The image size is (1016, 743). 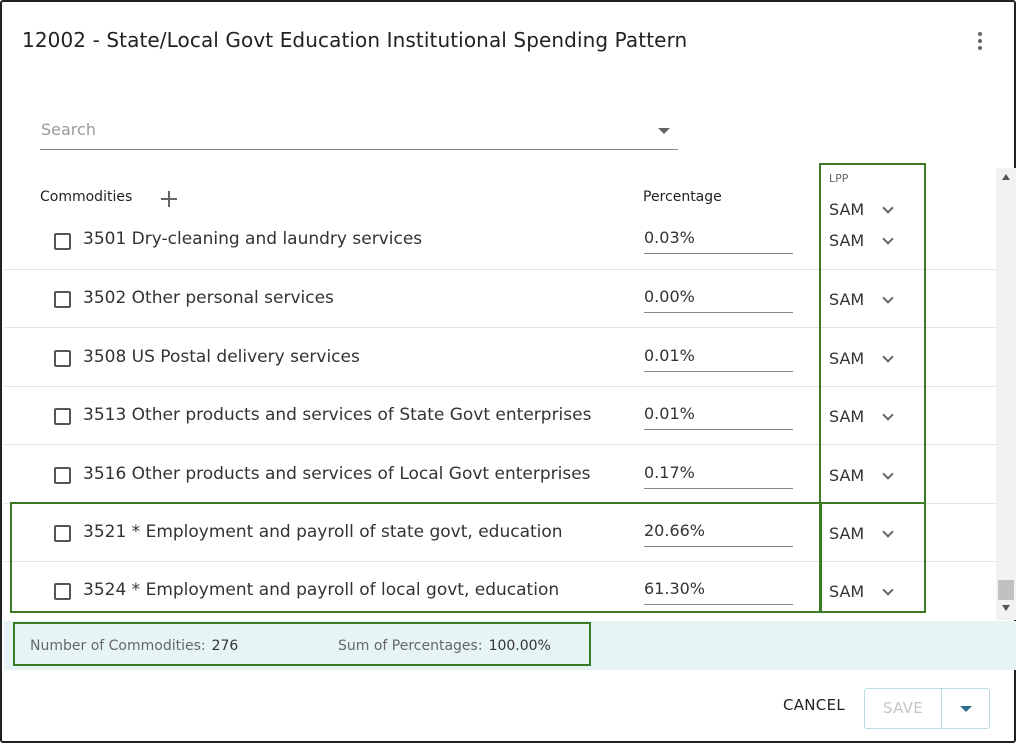 What do you see at coordinates (169, 199) in the screenshot?
I see `add-commodity-icon` at bounding box center [169, 199].